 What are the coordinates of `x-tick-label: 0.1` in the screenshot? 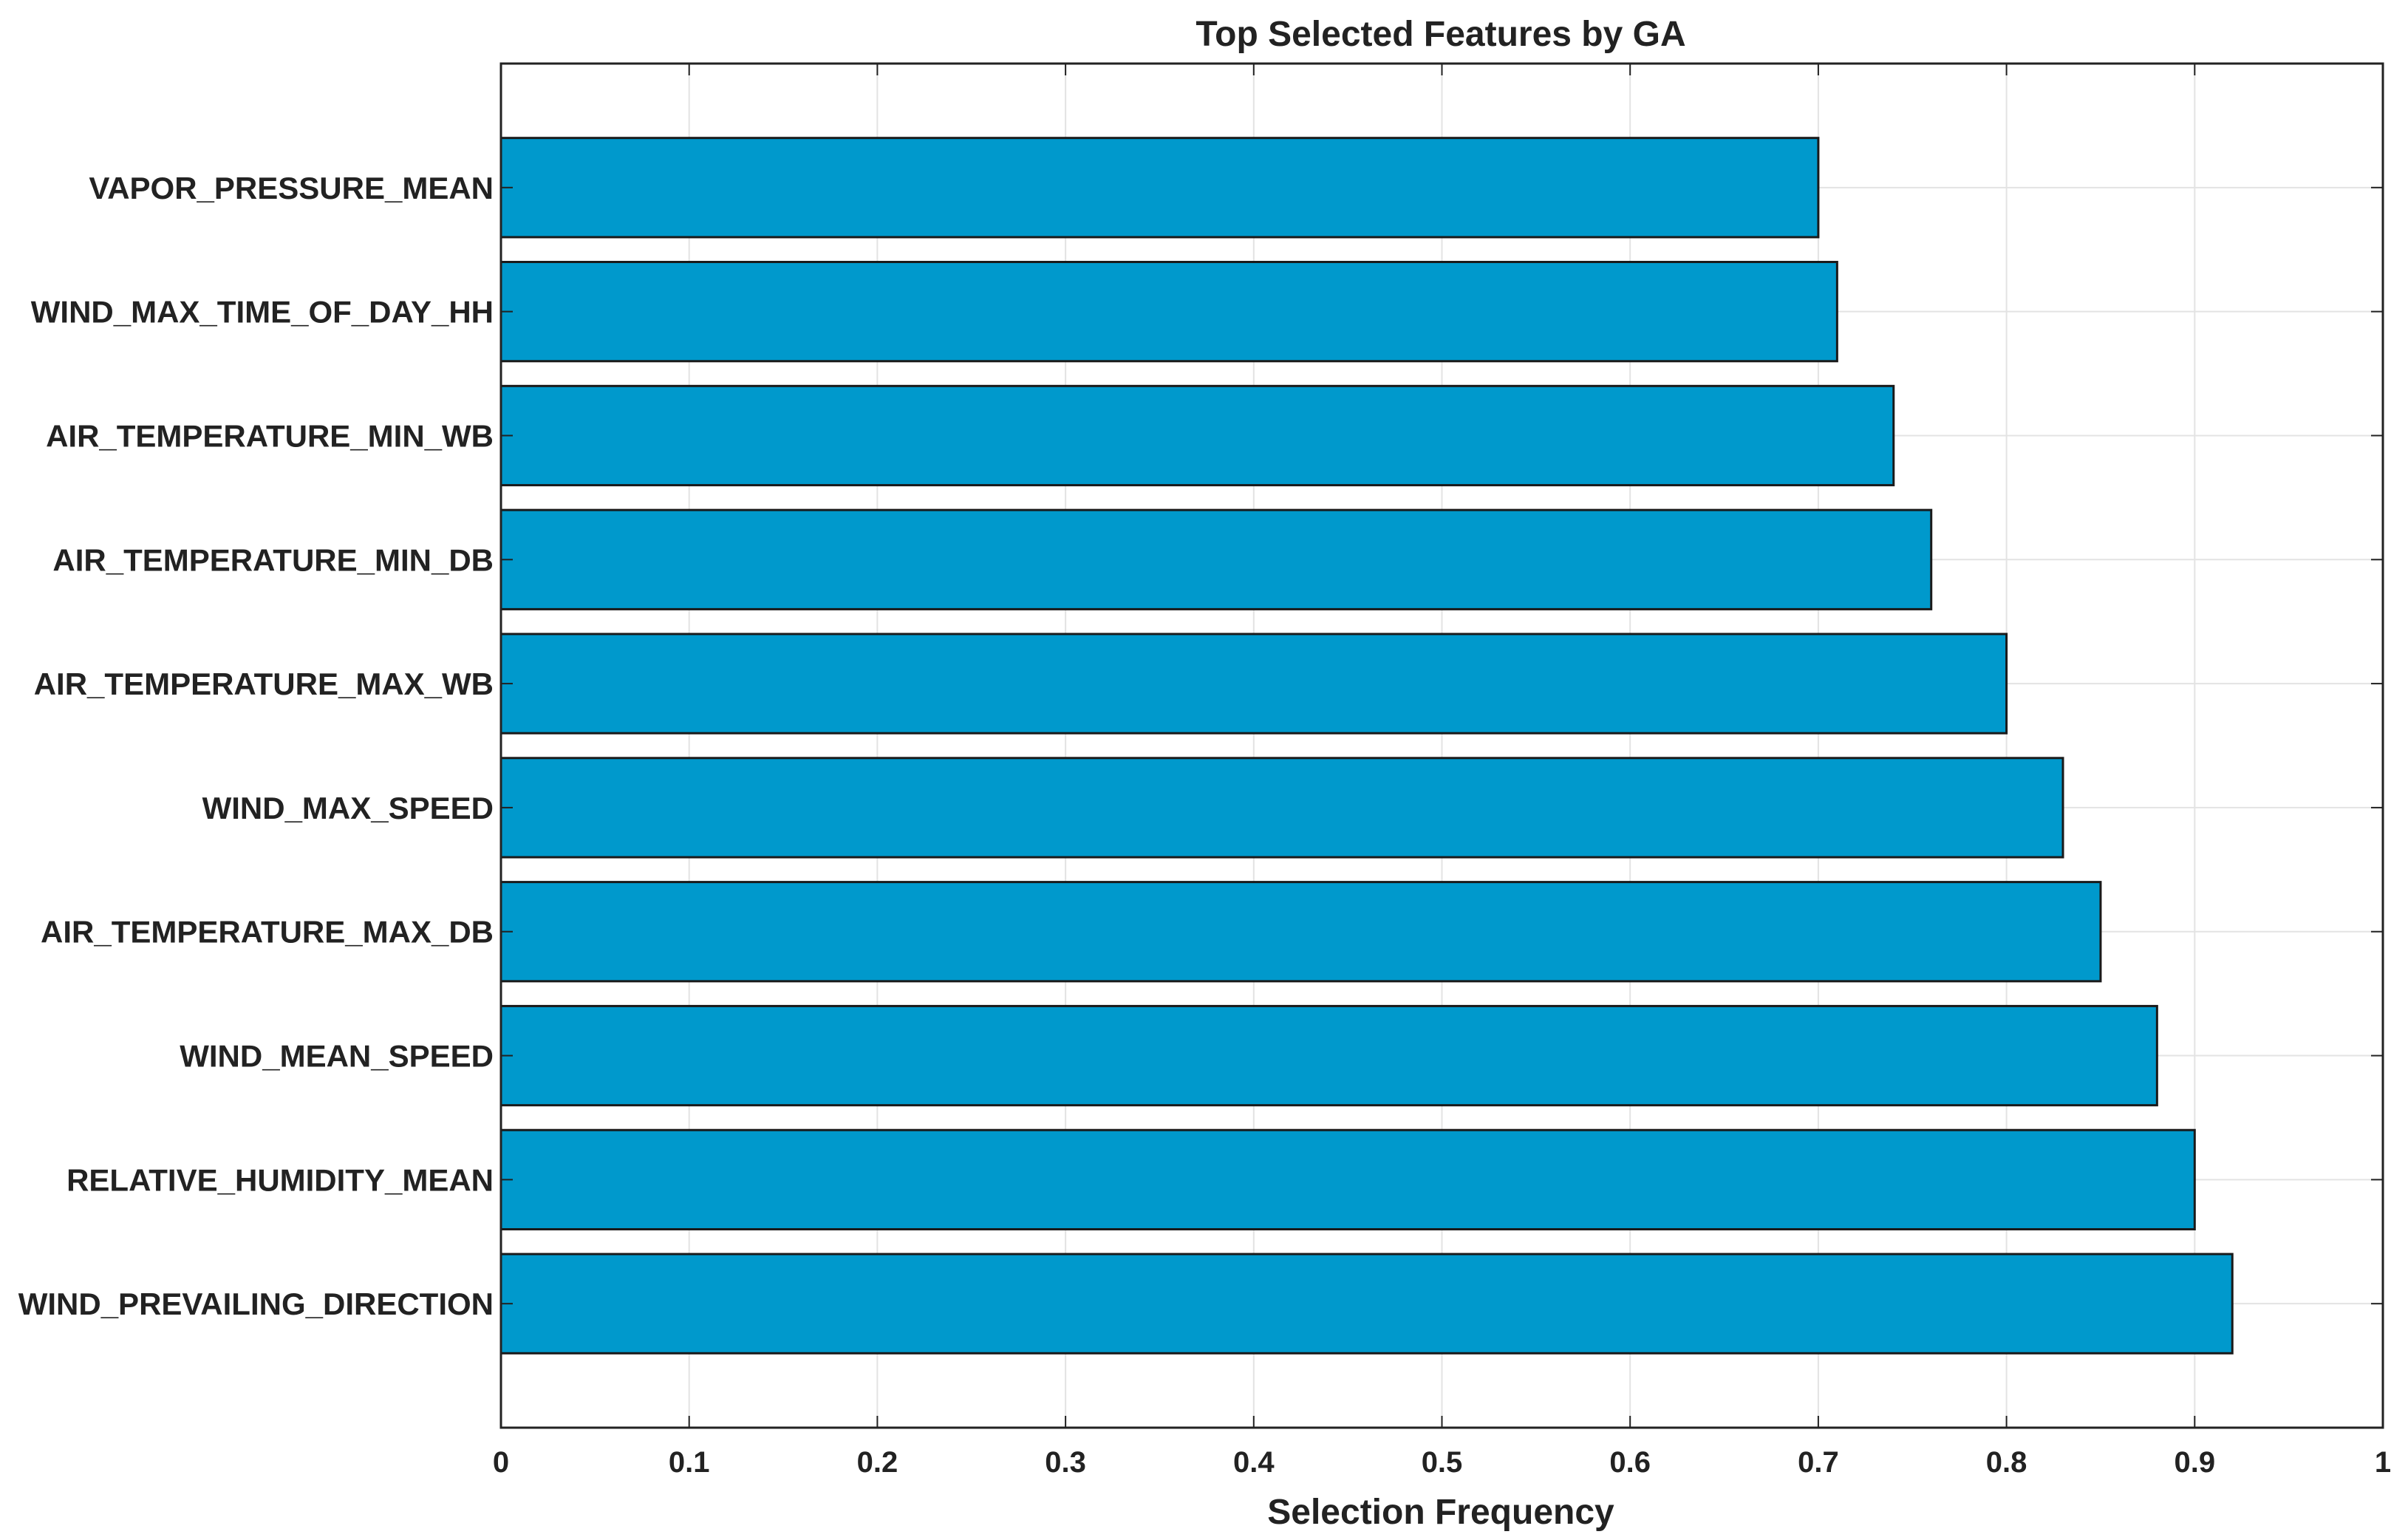 It's located at (690, 1462).